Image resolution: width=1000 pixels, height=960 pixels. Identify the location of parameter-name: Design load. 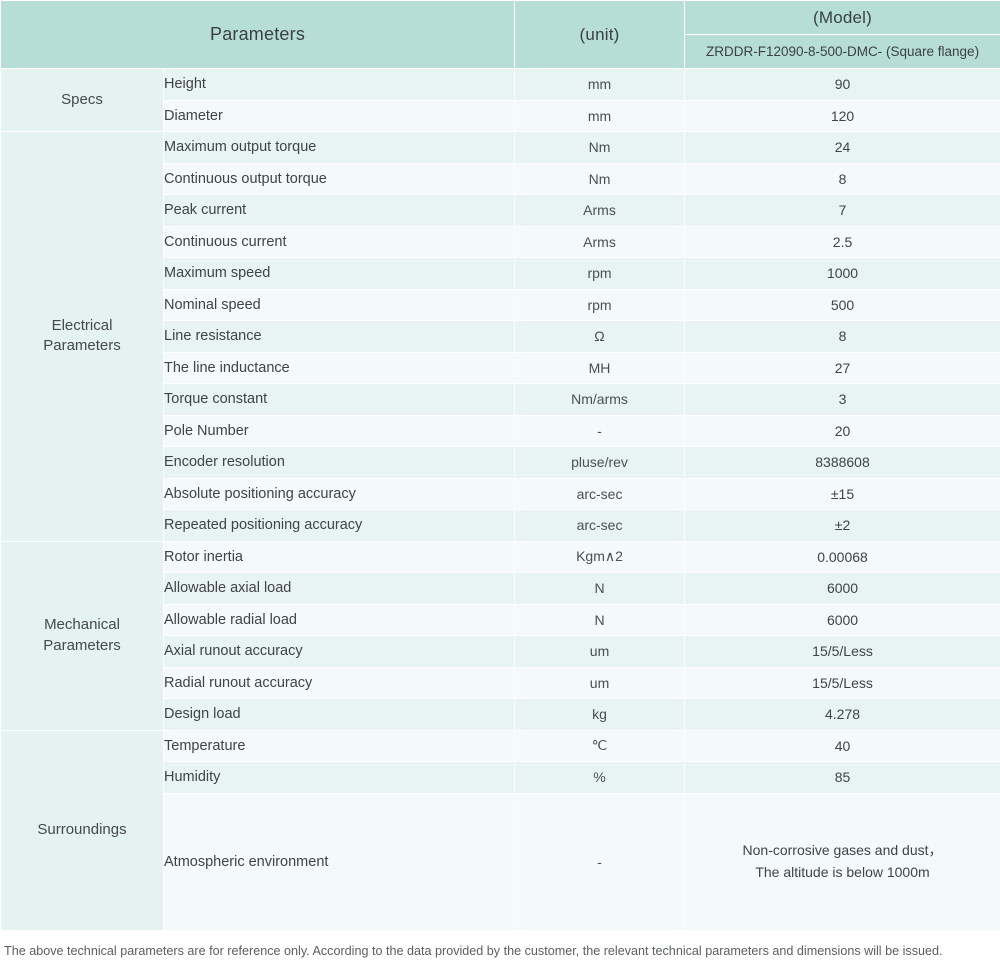
(339, 715).